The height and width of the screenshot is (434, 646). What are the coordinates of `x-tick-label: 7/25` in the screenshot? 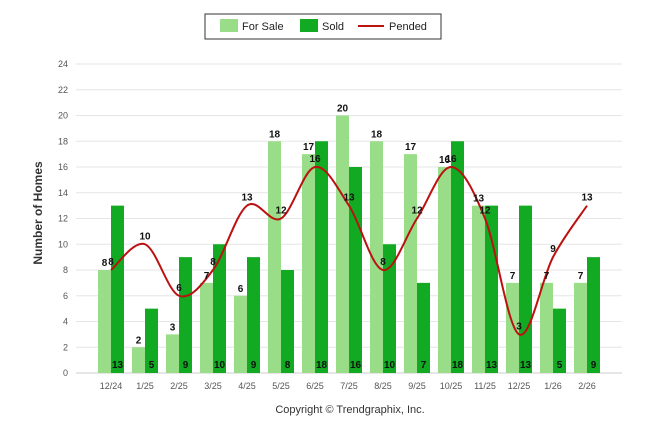 It's located at (349, 386).